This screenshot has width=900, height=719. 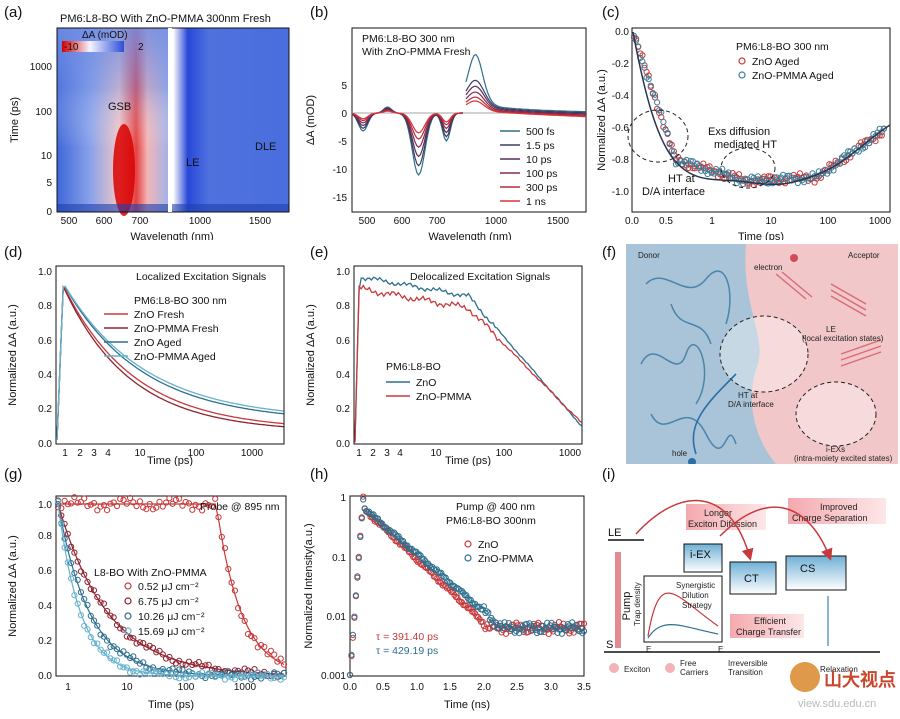 What do you see at coordinates (491, 521) in the screenshot?
I see `h-title-2: PM6:L8-BO 300nm` at bounding box center [491, 521].